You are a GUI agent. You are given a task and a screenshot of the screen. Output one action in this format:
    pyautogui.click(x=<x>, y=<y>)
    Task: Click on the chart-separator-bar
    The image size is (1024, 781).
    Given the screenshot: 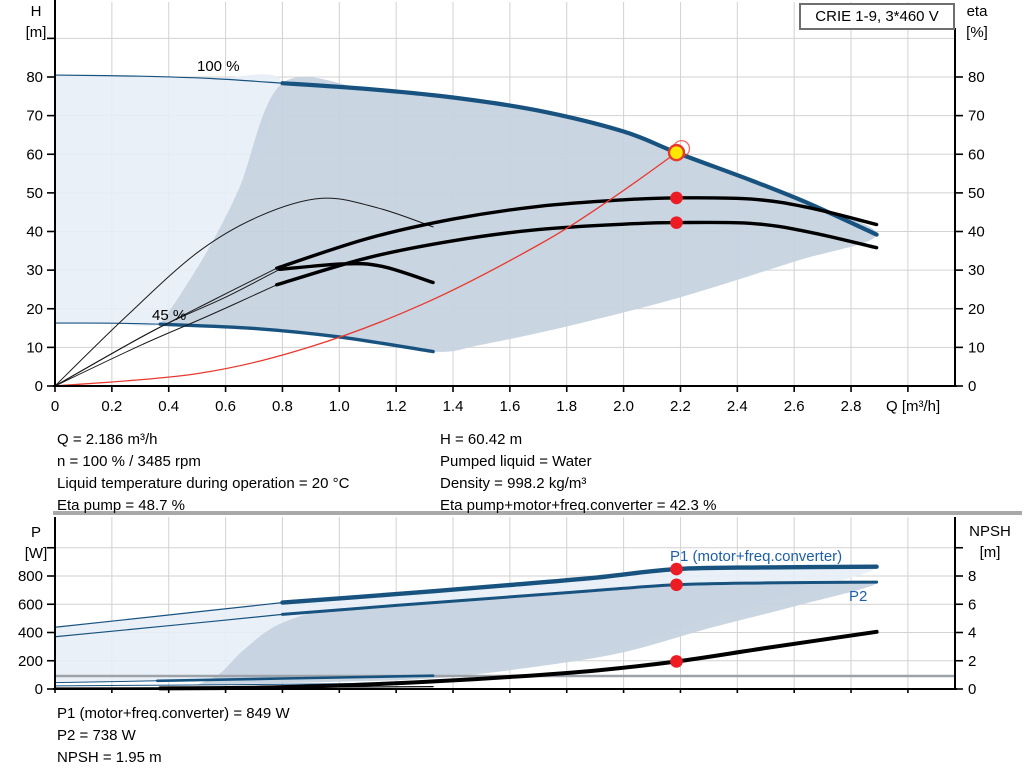 What is the action you would take?
    pyautogui.click(x=537, y=513)
    